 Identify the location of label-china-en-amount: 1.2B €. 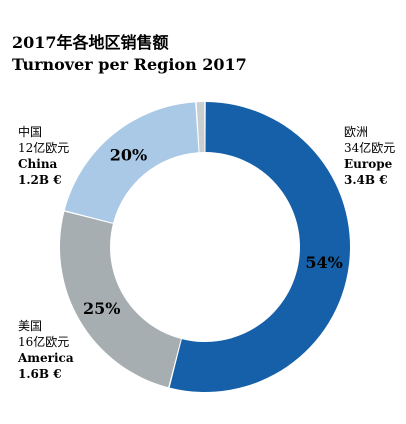
(40, 180).